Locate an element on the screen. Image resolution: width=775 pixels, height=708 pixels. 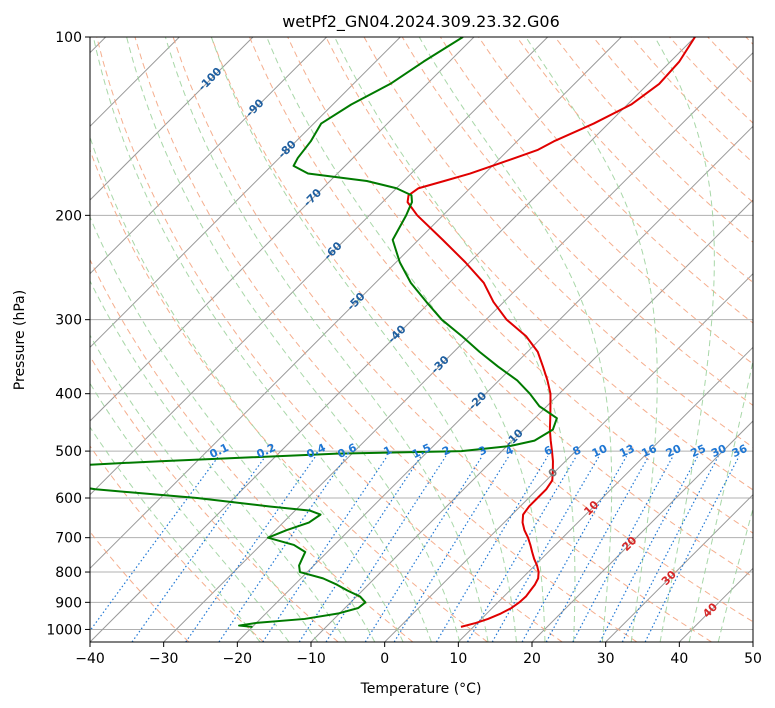
y-tick-label: 300 is located at coordinates (68, 321).